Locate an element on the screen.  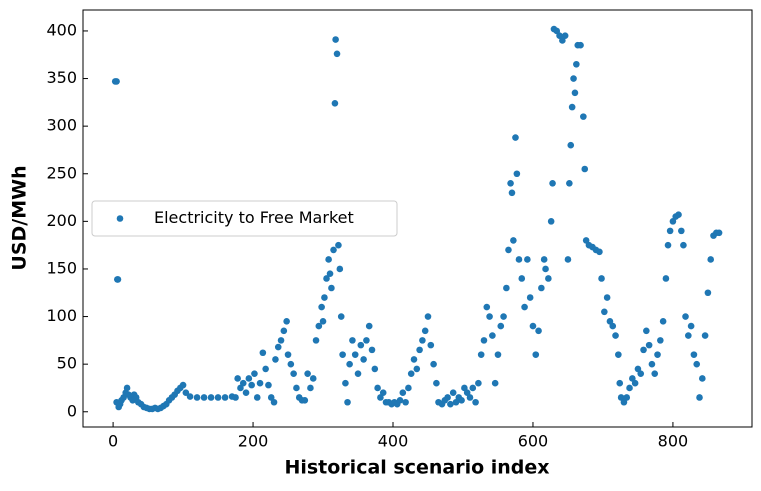
y-axis-label: USD/MWh is located at coordinates (20, 217).